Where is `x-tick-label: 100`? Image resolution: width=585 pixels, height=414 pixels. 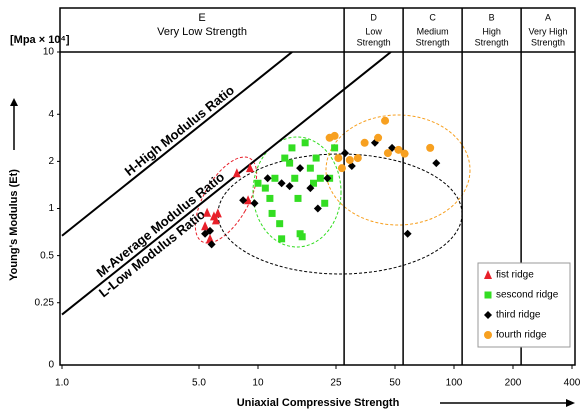 x-tick-label: 100 is located at coordinates (454, 383).